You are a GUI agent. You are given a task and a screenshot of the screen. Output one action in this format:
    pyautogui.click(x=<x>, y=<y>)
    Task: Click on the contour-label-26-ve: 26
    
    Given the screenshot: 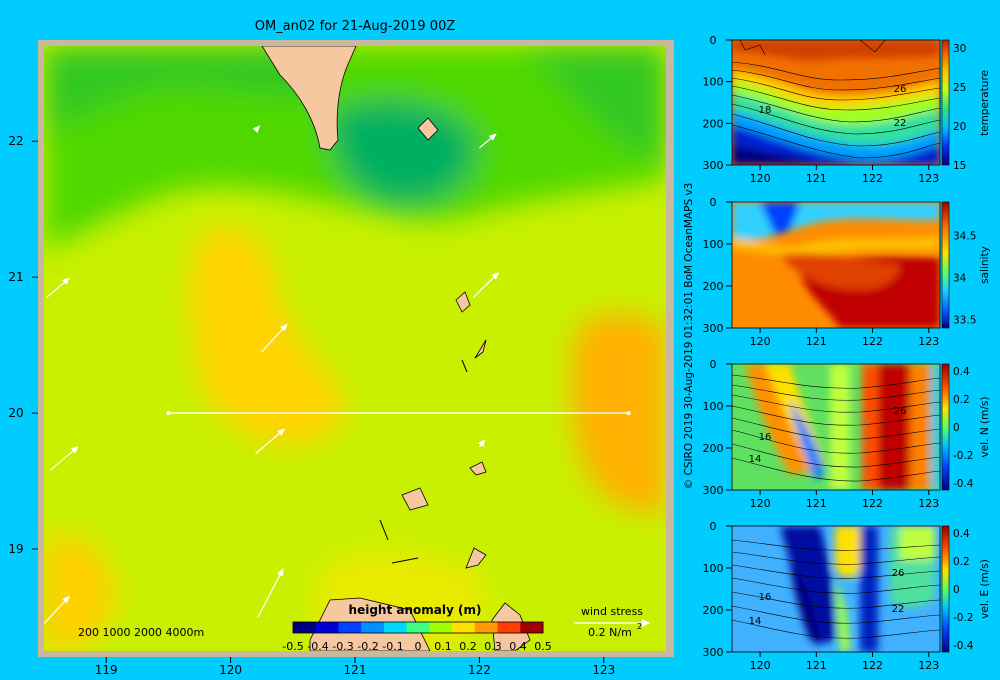 What is the action you would take?
    pyautogui.click(x=898, y=573)
    